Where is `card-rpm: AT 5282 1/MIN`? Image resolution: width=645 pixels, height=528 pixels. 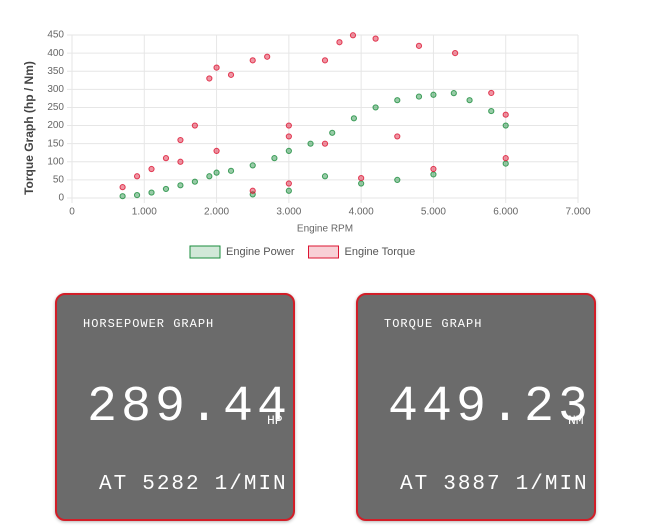 card-rpm: AT 5282 1/MIN is located at coordinates (200, 484).